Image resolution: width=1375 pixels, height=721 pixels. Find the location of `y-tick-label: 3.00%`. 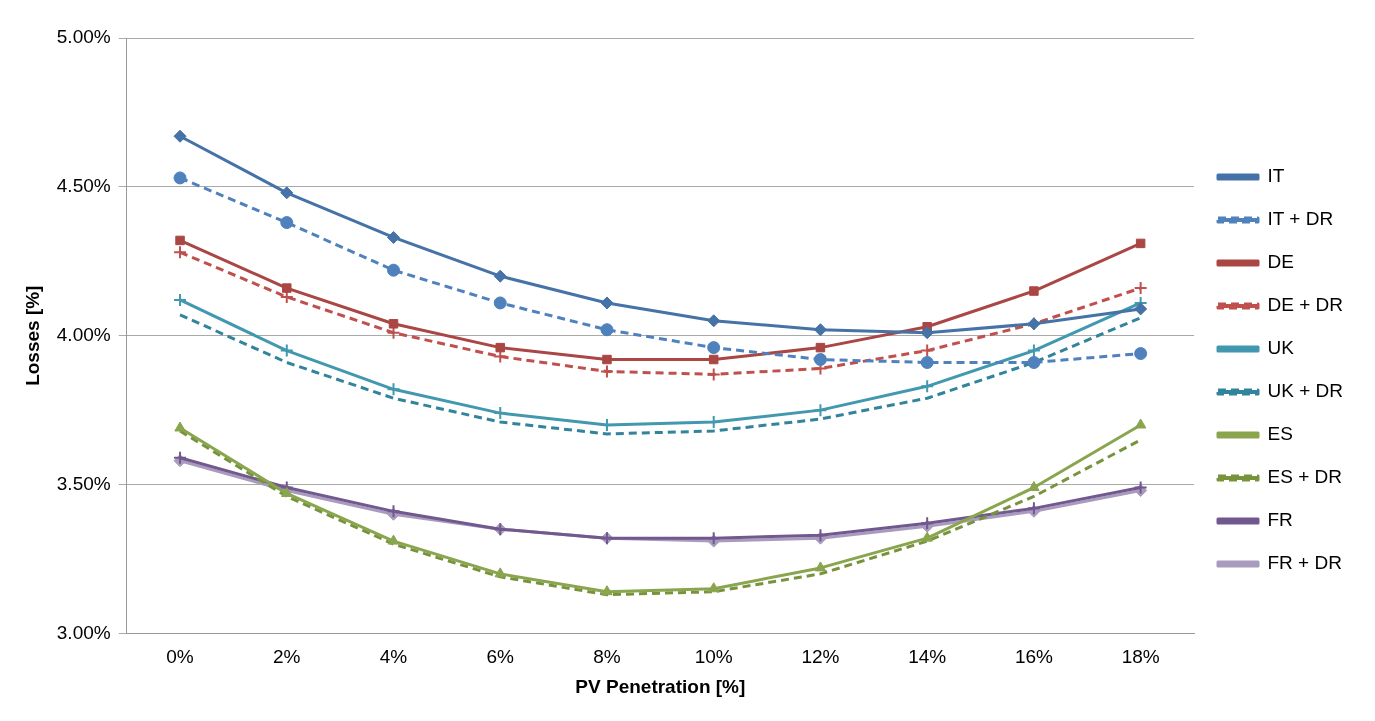

y-tick-label: 3.00% is located at coordinates (83, 632).